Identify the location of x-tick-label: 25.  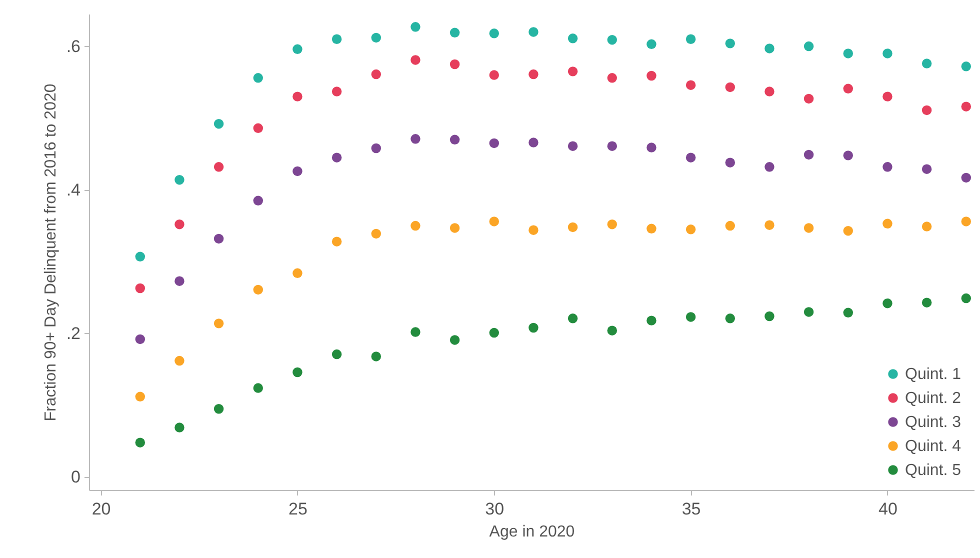
(298, 509).